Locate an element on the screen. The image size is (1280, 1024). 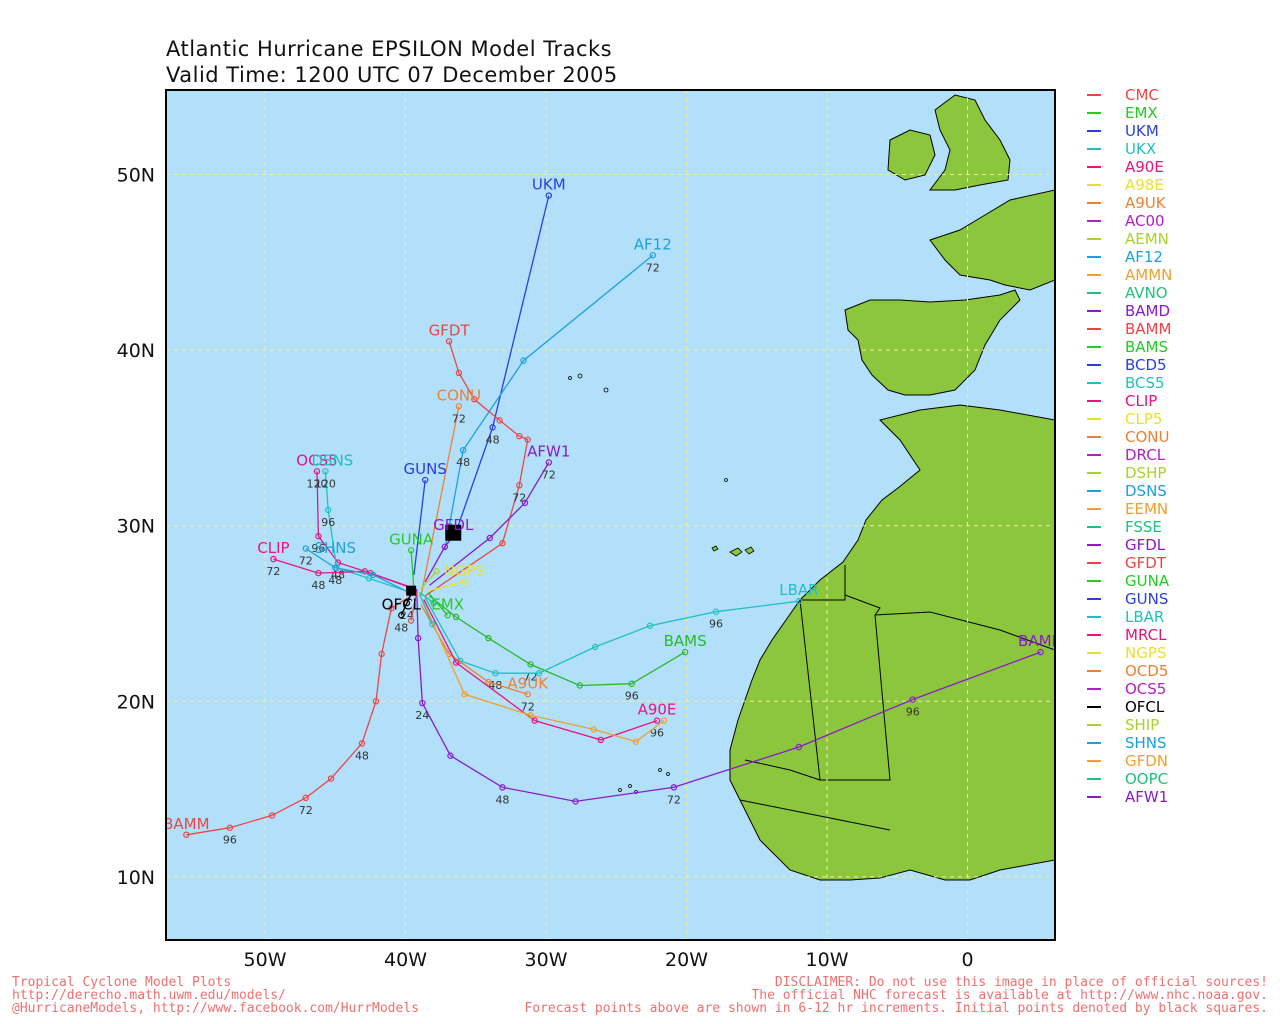
lon-label: 30W is located at coordinates (546, 960).